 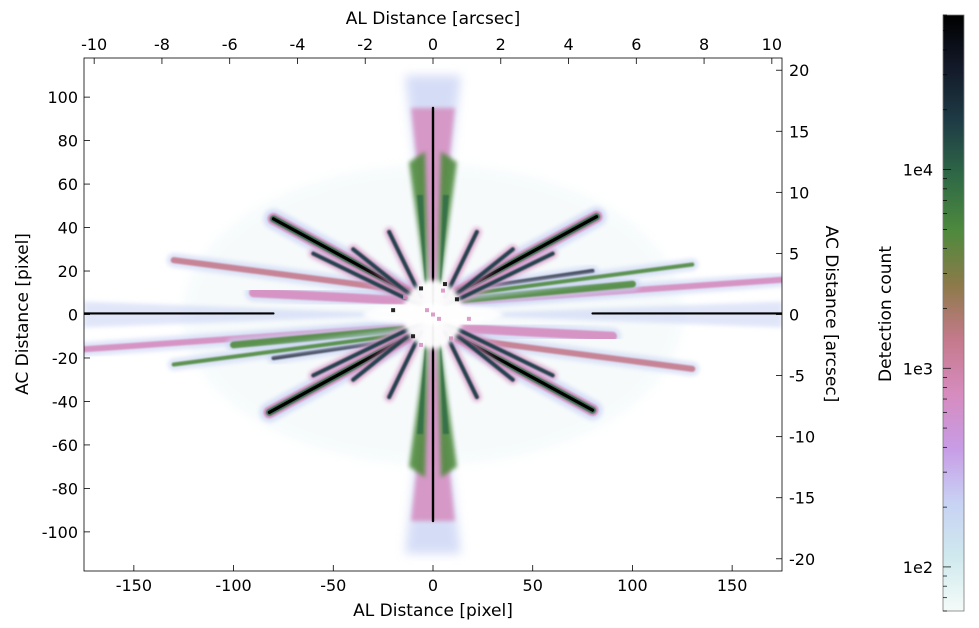 What do you see at coordinates (799, 131) in the screenshot?
I see `y-right-tick-label: 15` at bounding box center [799, 131].